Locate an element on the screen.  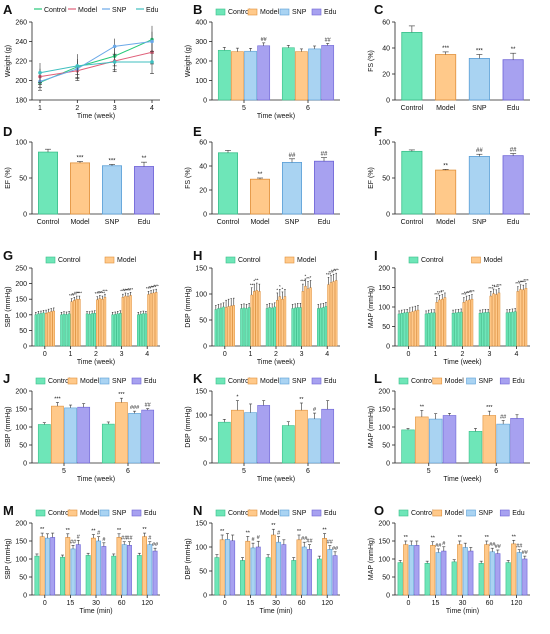
x-tick-label: 0 is located at coordinates (409, 603).